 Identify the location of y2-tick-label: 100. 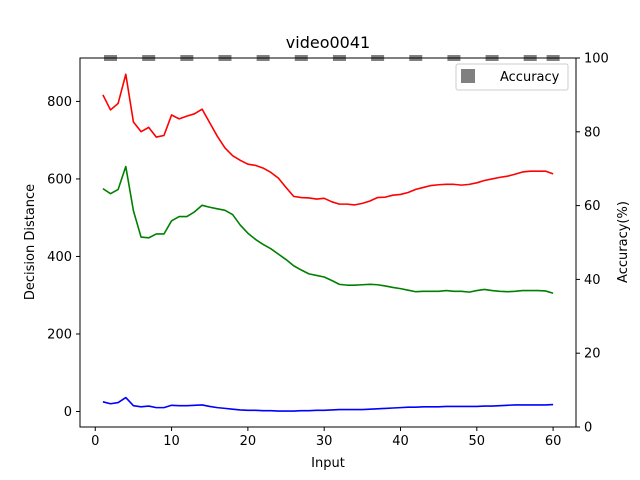
(596, 59).